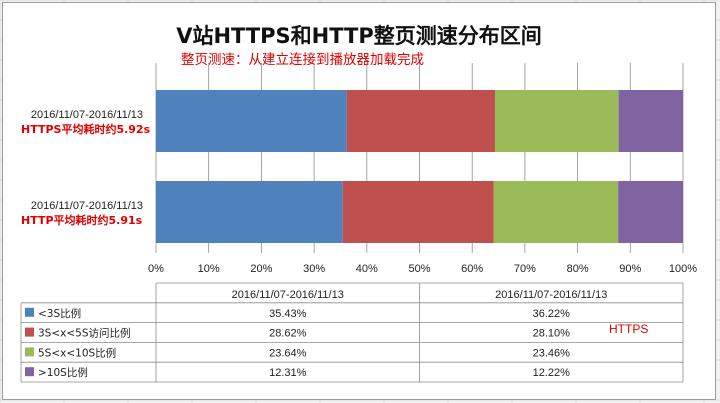  Describe the element at coordinates (683, 269) in the screenshot. I see `x-tick-label: 100%` at that location.